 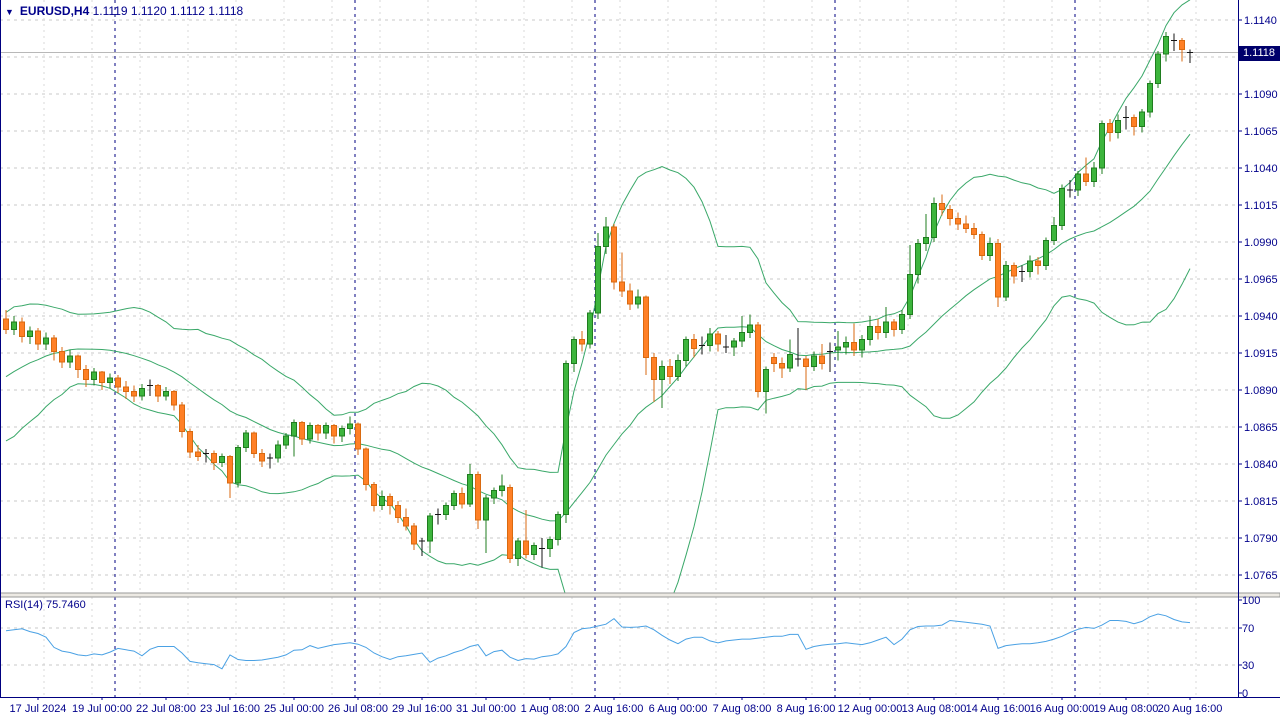 I want to click on price-axis-label: 1.0940, so click(x=1261, y=317).